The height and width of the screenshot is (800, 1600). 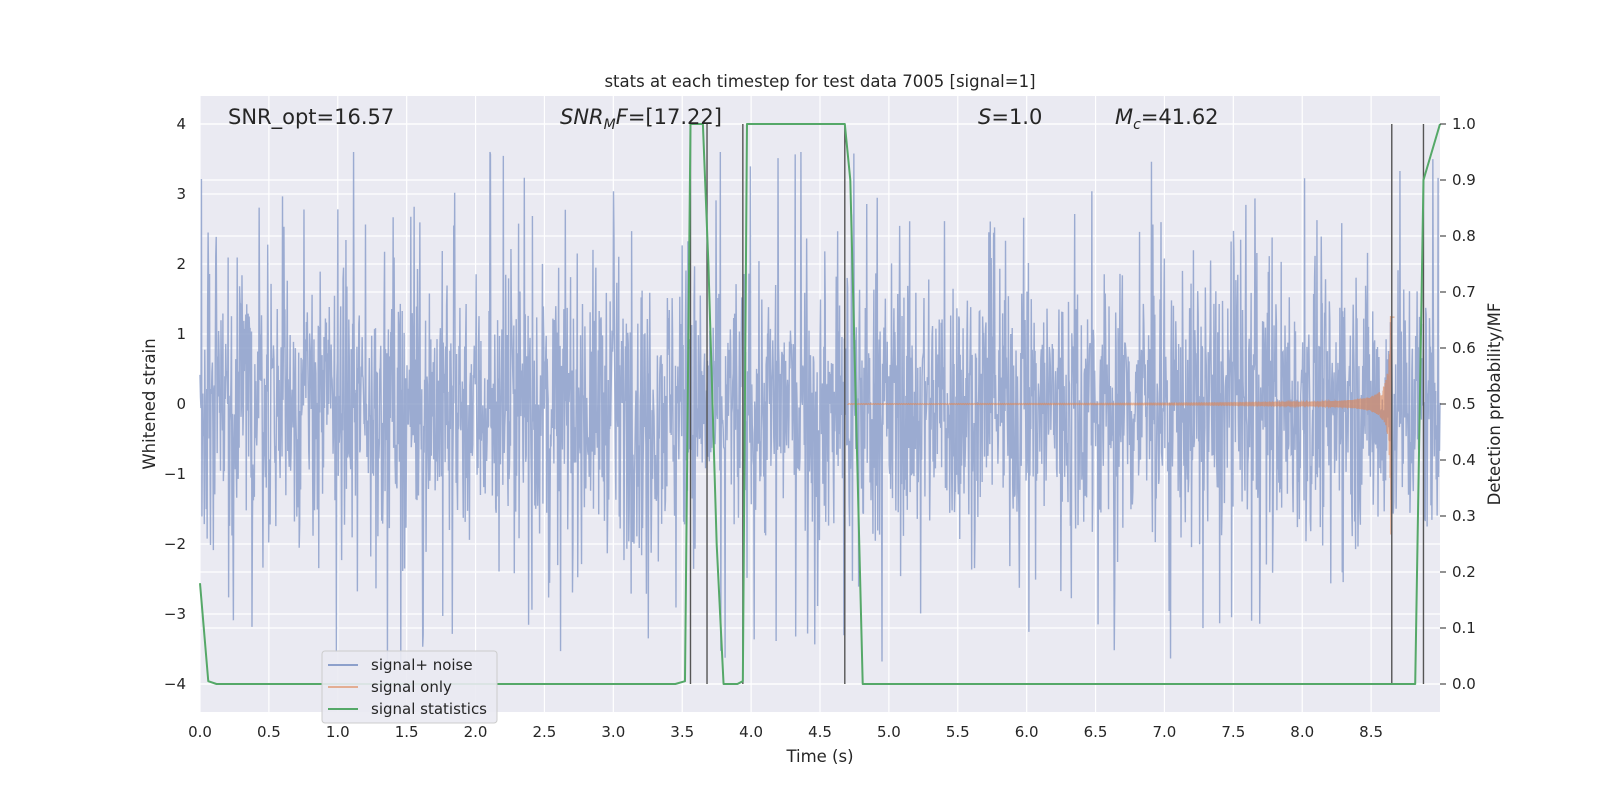 I want to click on y-tick-label-left: 0, so click(x=181, y=404).